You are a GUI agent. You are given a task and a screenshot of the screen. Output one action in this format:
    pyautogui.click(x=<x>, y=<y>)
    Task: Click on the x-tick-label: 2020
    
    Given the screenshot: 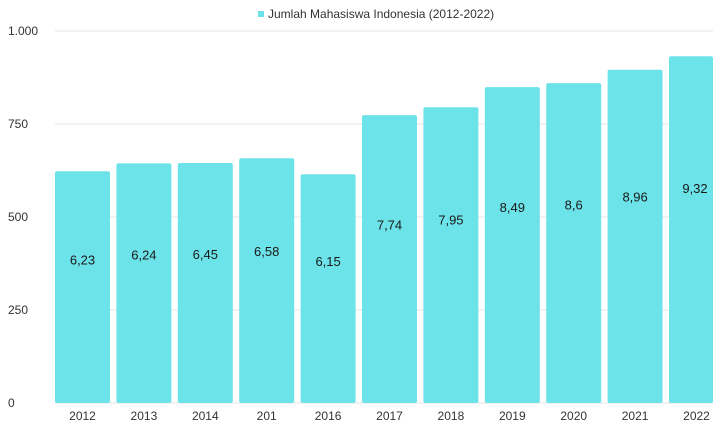 What is the action you would take?
    pyautogui.click(x=573, y=416)
    